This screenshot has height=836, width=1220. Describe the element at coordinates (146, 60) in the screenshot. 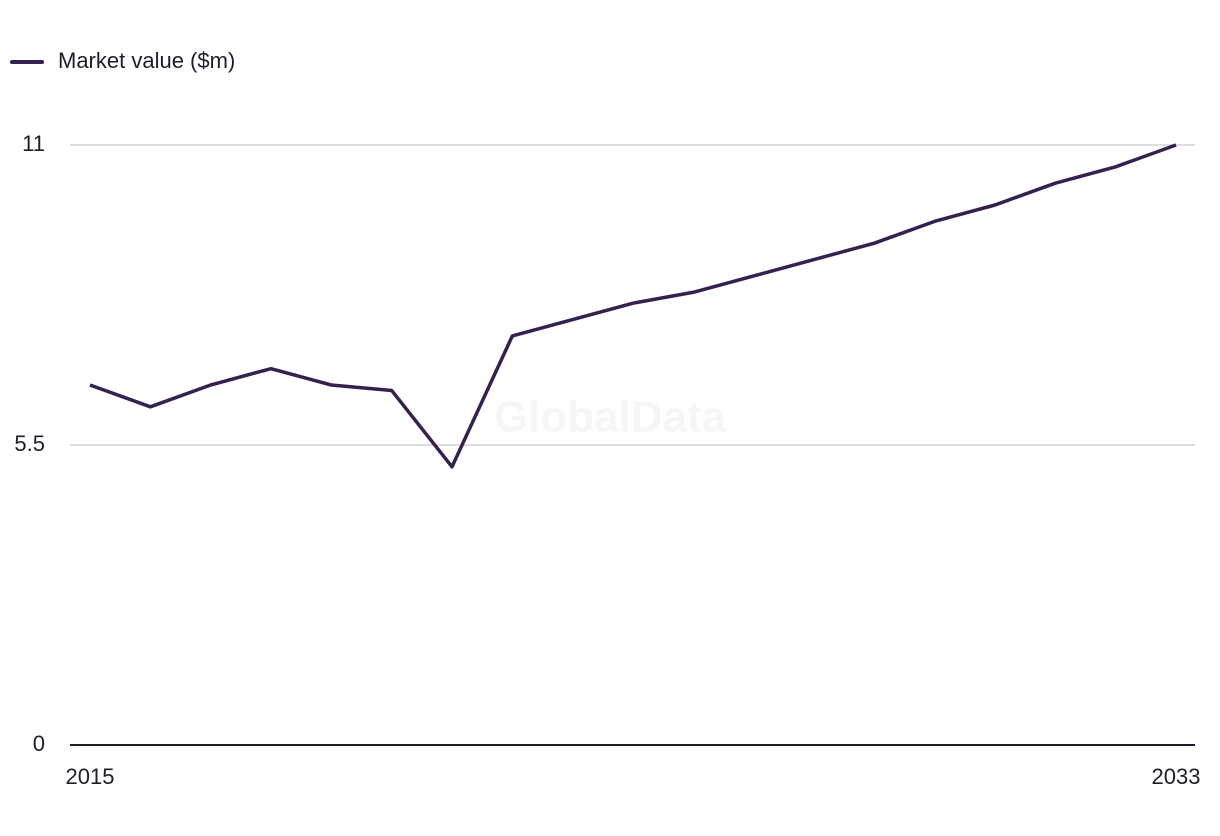

I see `legend-label: Market value ($m)` at that location.